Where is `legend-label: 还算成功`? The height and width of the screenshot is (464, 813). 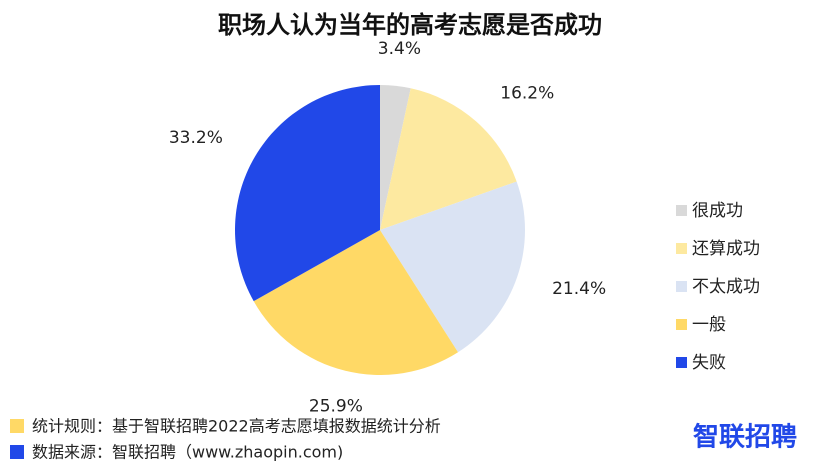
legend-label: 还算成功 is located at coordinates (726, 249).